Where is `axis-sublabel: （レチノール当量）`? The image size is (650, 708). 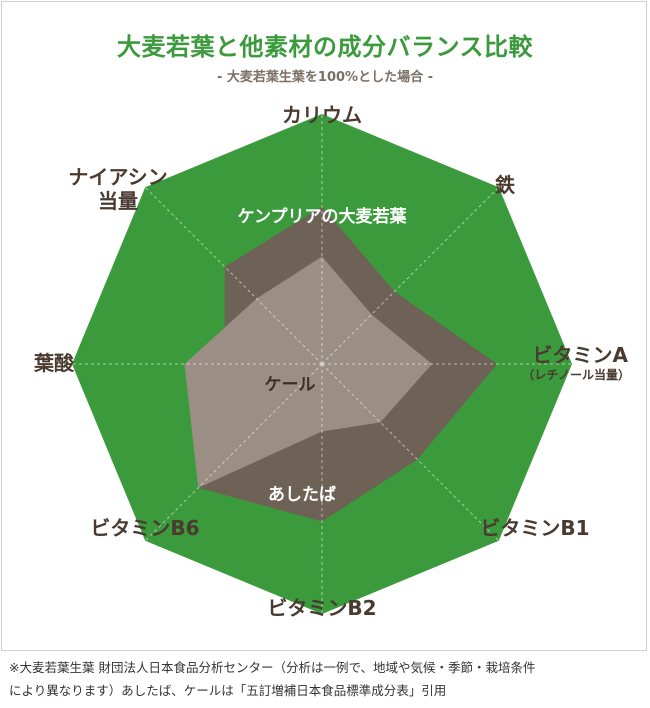 axis-sublabel: （レチノール当量） is located at coordinates (576, 374).